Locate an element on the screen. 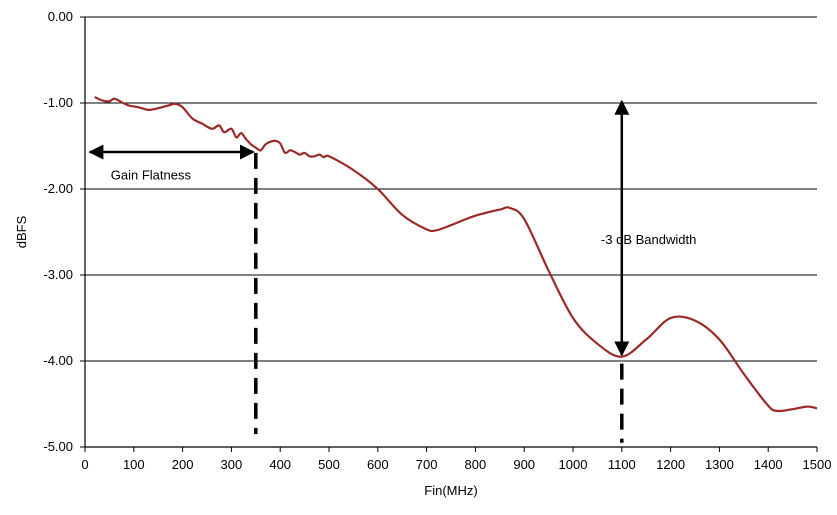  bandwidth-label: -3 dB Bandwidth is located at coordinates (648, 239).